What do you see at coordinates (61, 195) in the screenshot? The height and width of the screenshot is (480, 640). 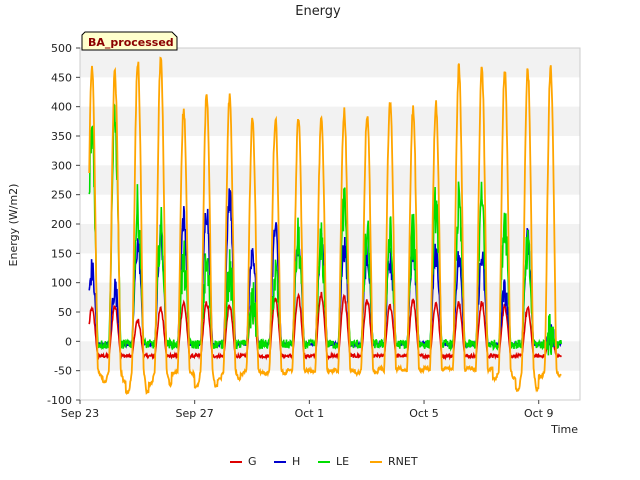 I see `y-tick-label: 250` at bounding box center [61, 195].